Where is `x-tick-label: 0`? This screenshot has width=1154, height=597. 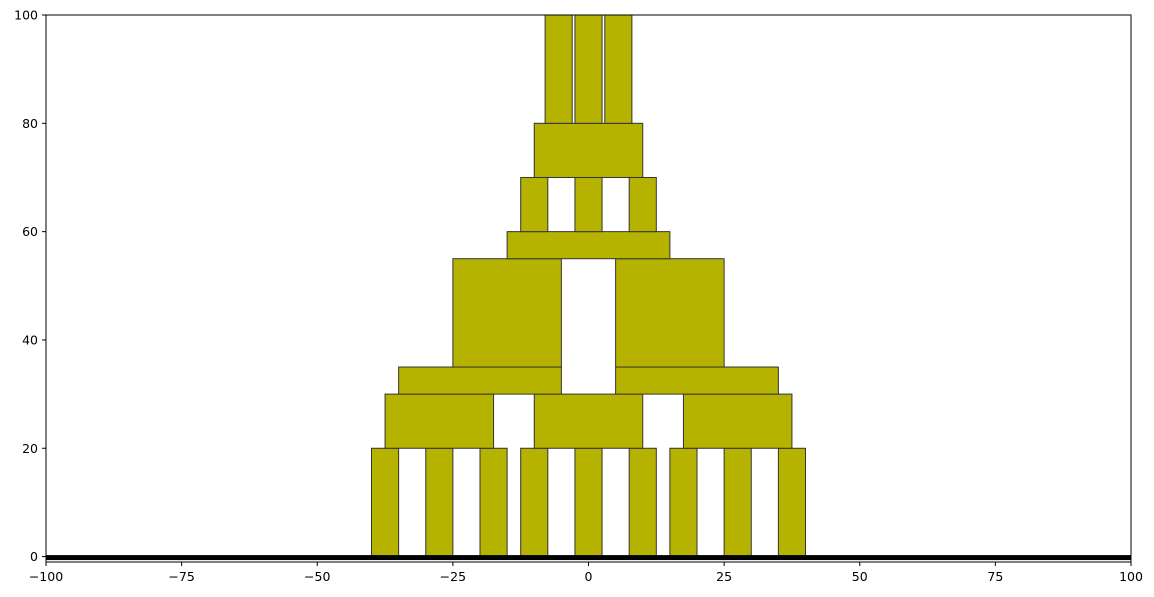 x-tick-label: 0 is located at coordinates (589, 576).